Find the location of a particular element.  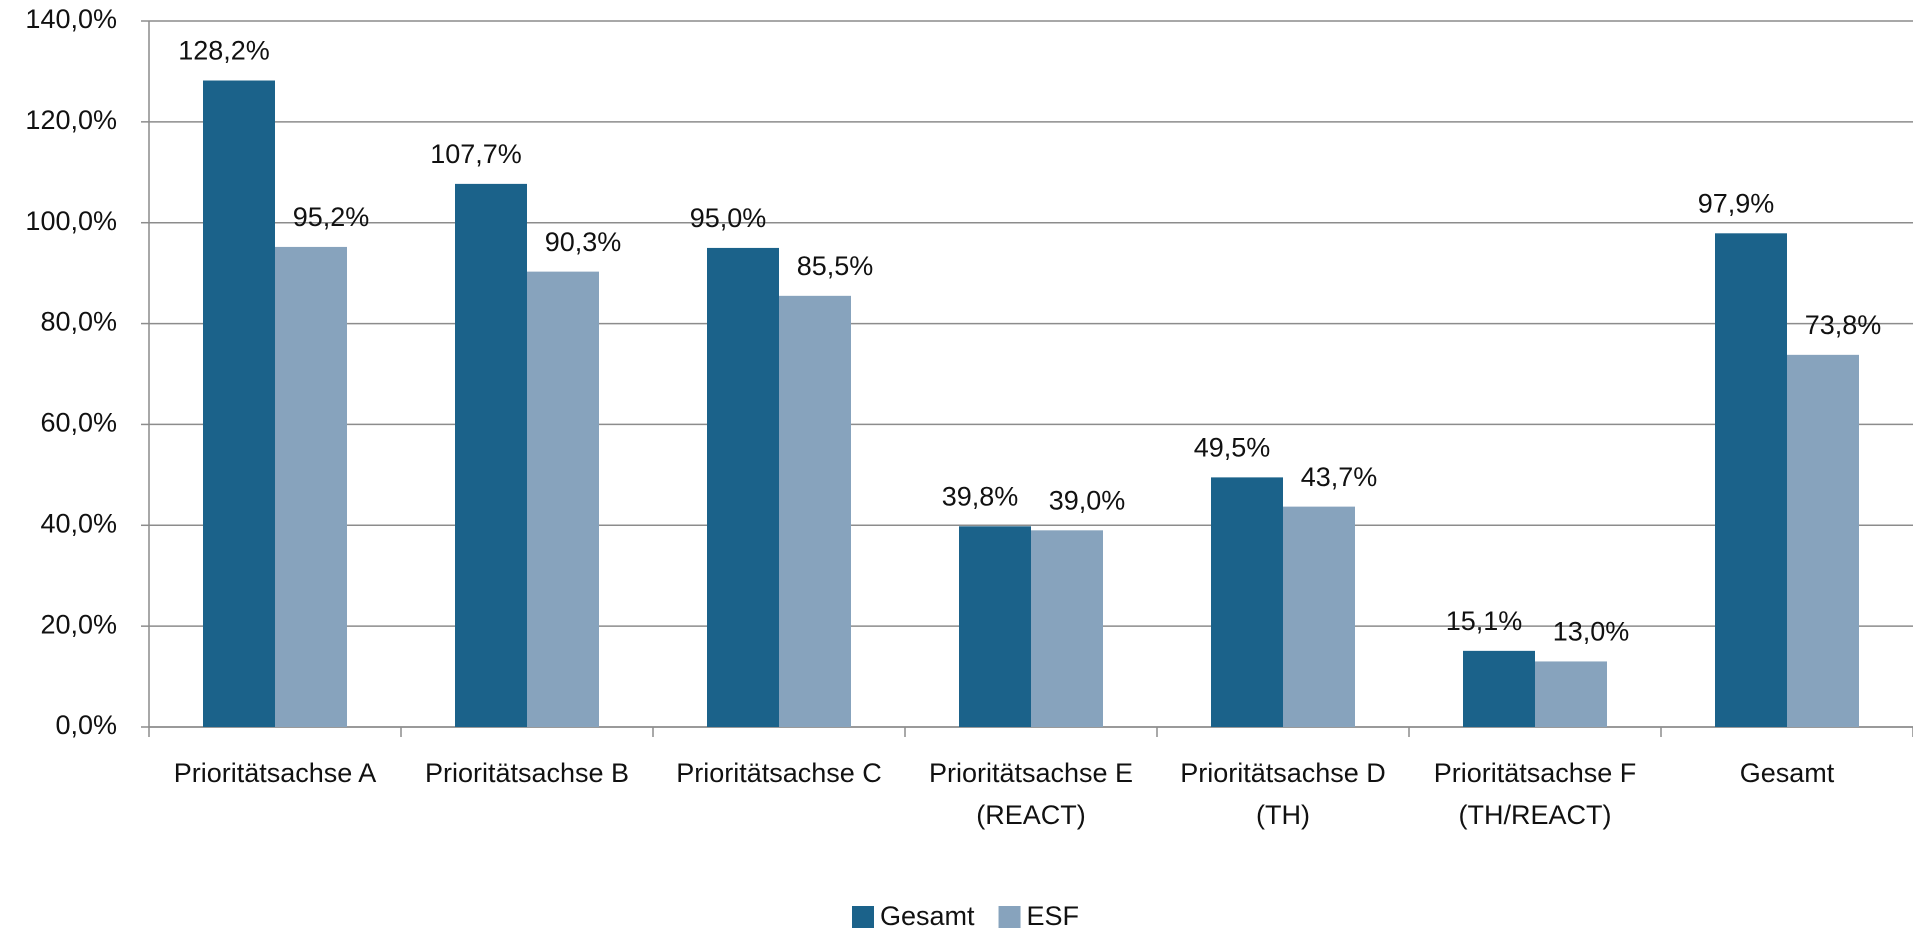

data-label: 95,2% is located at coordinates (331, 217).